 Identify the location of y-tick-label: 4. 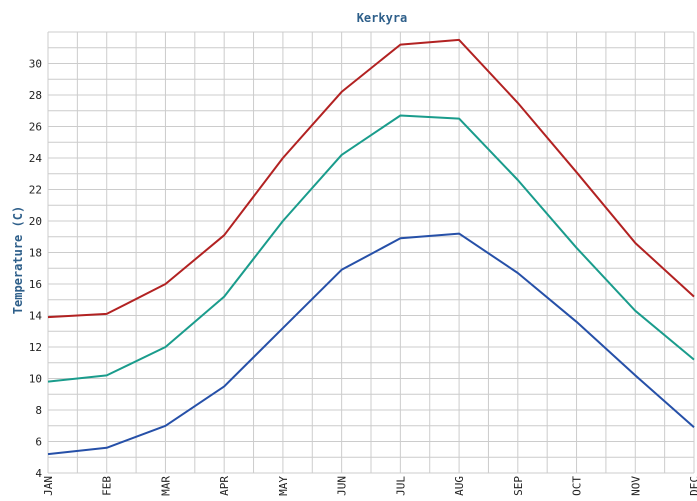
(38, 473).